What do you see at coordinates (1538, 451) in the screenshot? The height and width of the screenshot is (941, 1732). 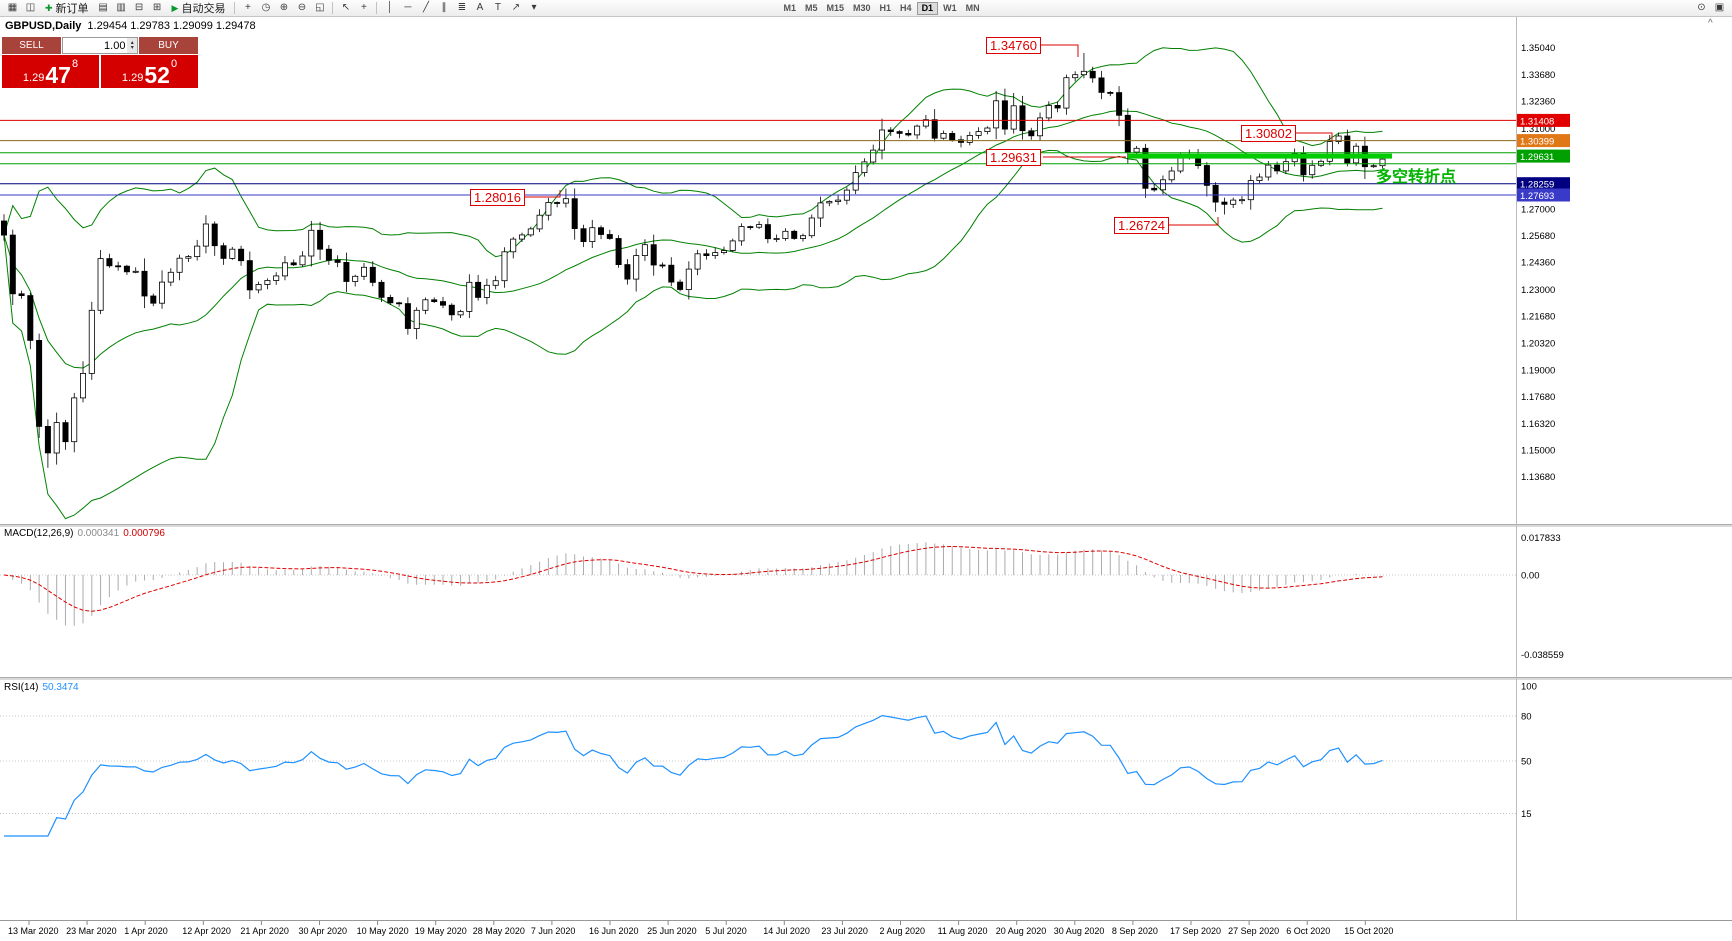 I see `price-axis-label: 1.15000` at bounding box center [1538, 451].